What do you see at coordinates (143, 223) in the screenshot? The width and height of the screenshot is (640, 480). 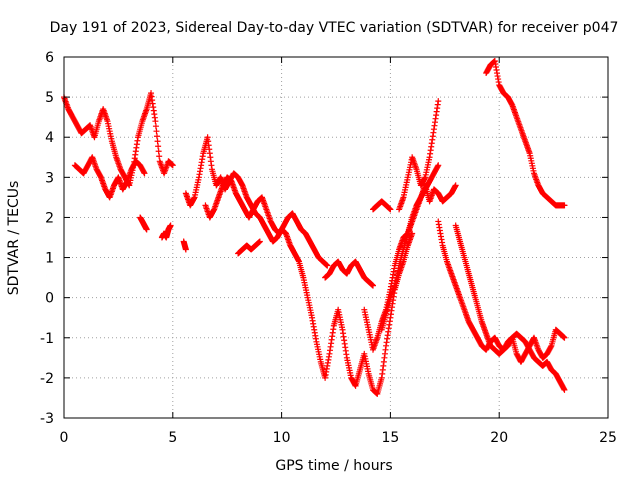 I see `series-track-c` at bounding box center [143, 223].